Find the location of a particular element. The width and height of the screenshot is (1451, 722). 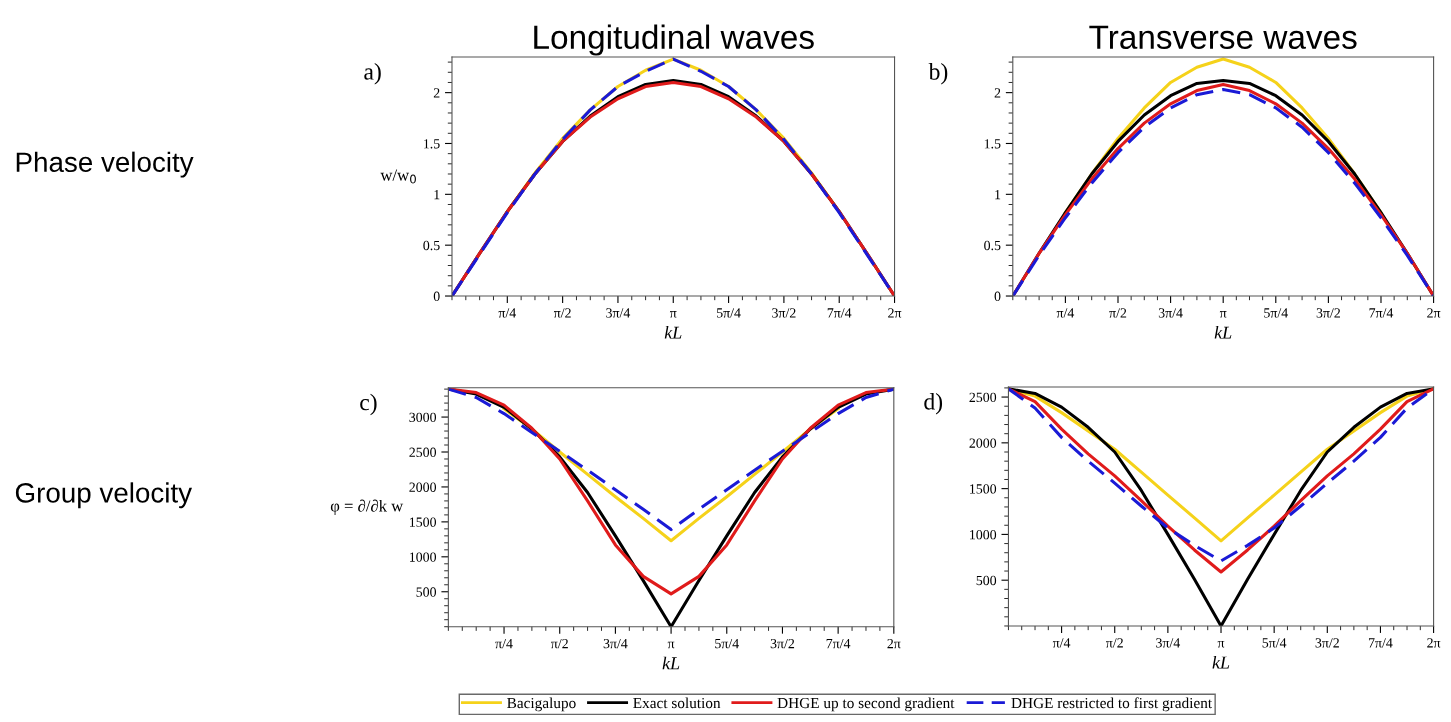

text: d) is located at coordinates (933, 404).